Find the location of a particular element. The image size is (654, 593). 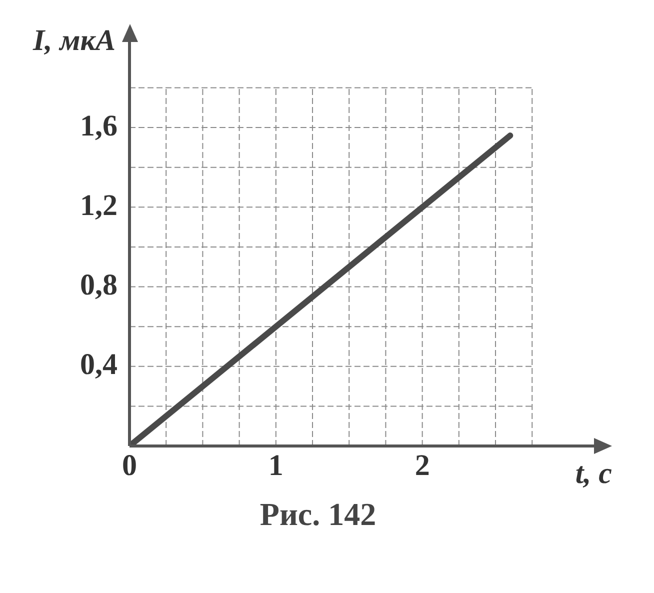

x-axis-title: t, с is located at coordinates (593, 473).